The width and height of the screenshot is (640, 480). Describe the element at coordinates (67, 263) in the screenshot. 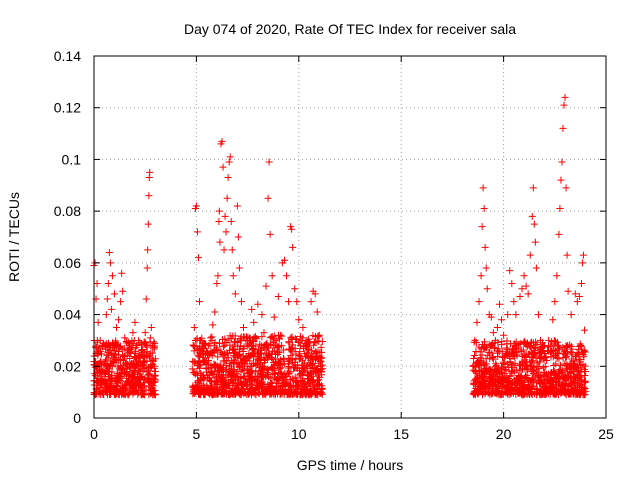

I see `y-tick-label: 0.06` at that location.